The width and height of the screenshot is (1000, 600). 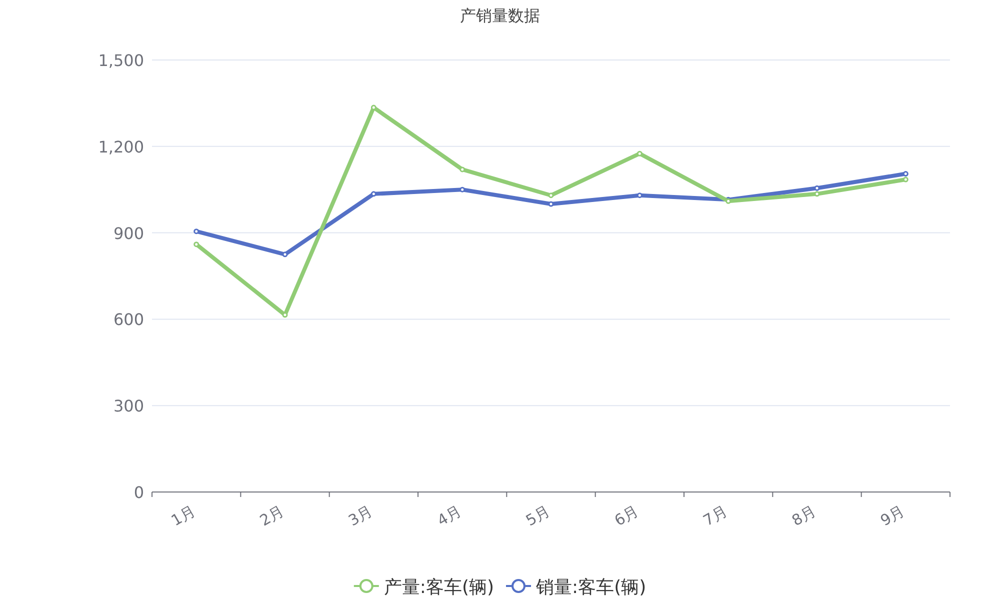 What do you see at coordinates (537, 516) in the screenshot?
I see `x-tick-label: 5月` at bounding box center [537, 516].